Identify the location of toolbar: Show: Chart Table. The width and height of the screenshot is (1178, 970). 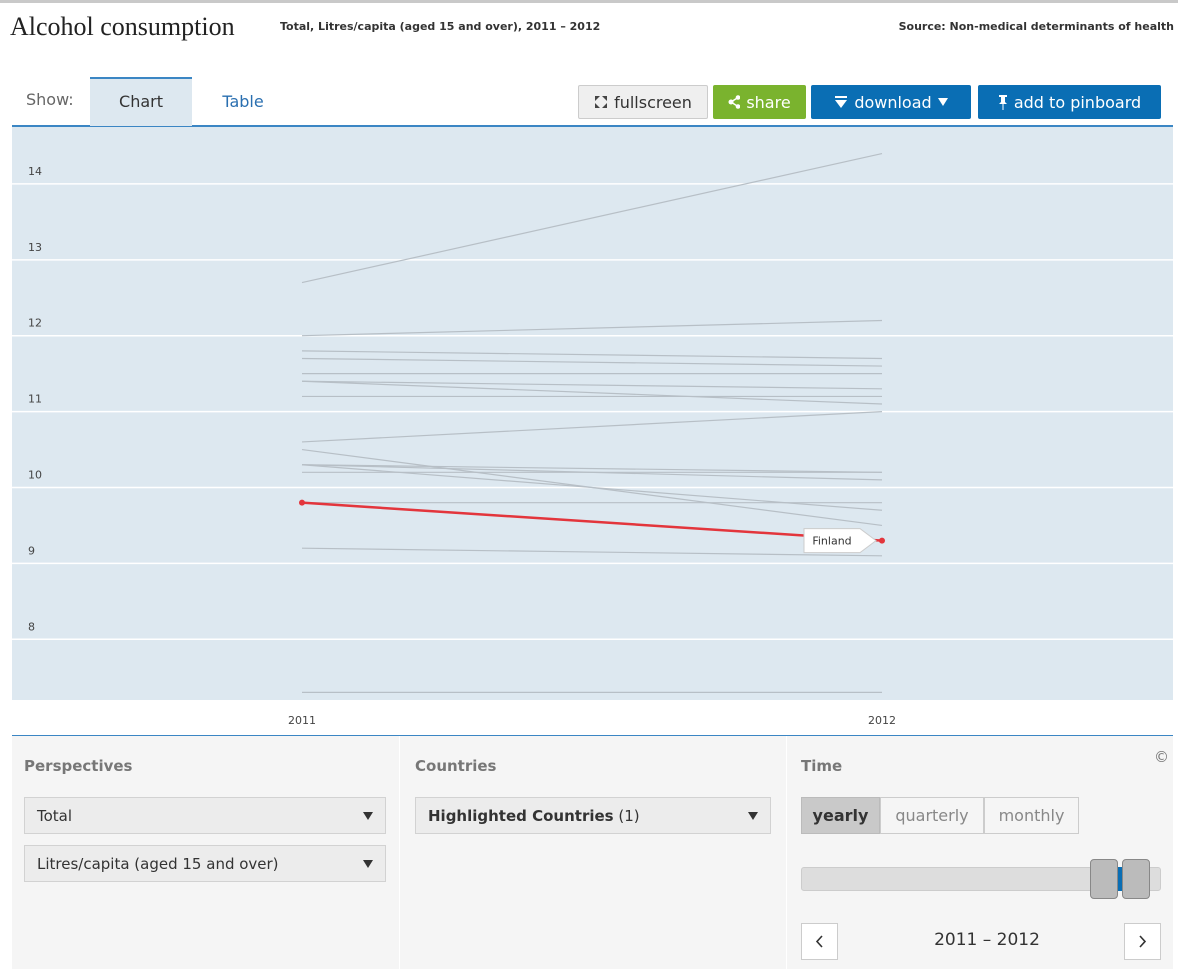
(592, 102).